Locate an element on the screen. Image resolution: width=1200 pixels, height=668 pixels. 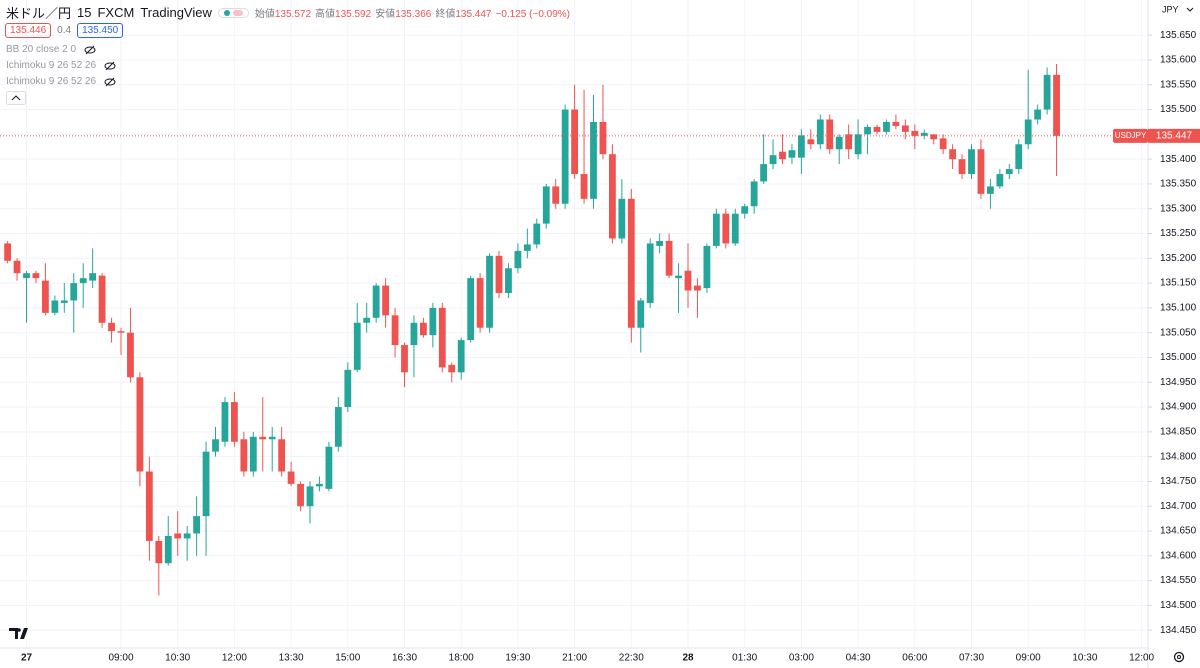
indicator: BB 20 close 2 0 is located at coordinates (51, 49).